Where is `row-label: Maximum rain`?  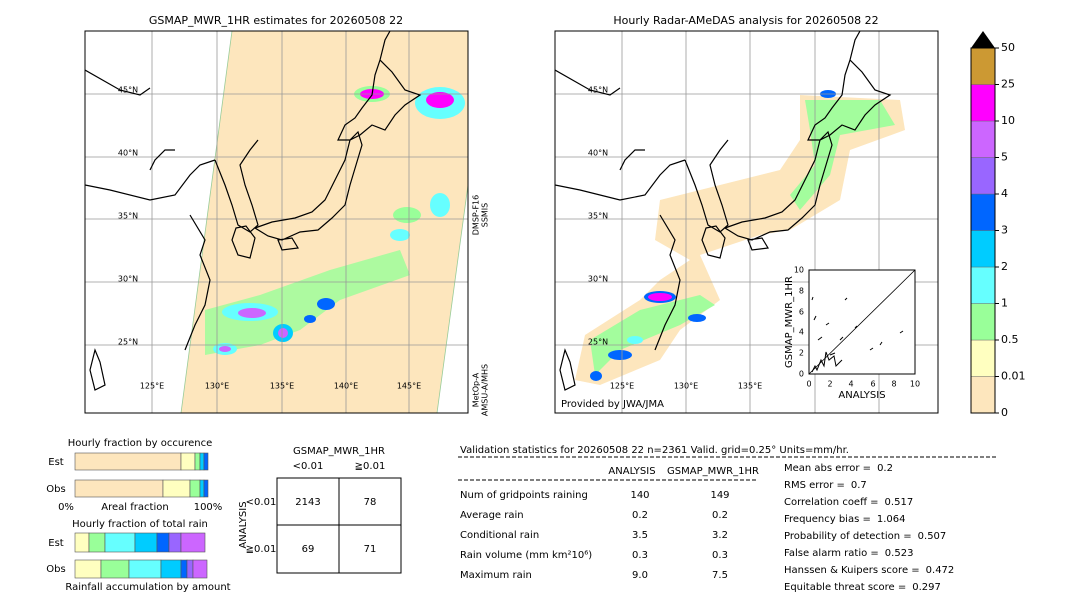 row-label: Maximum rain is located at coordinates (496, 575).